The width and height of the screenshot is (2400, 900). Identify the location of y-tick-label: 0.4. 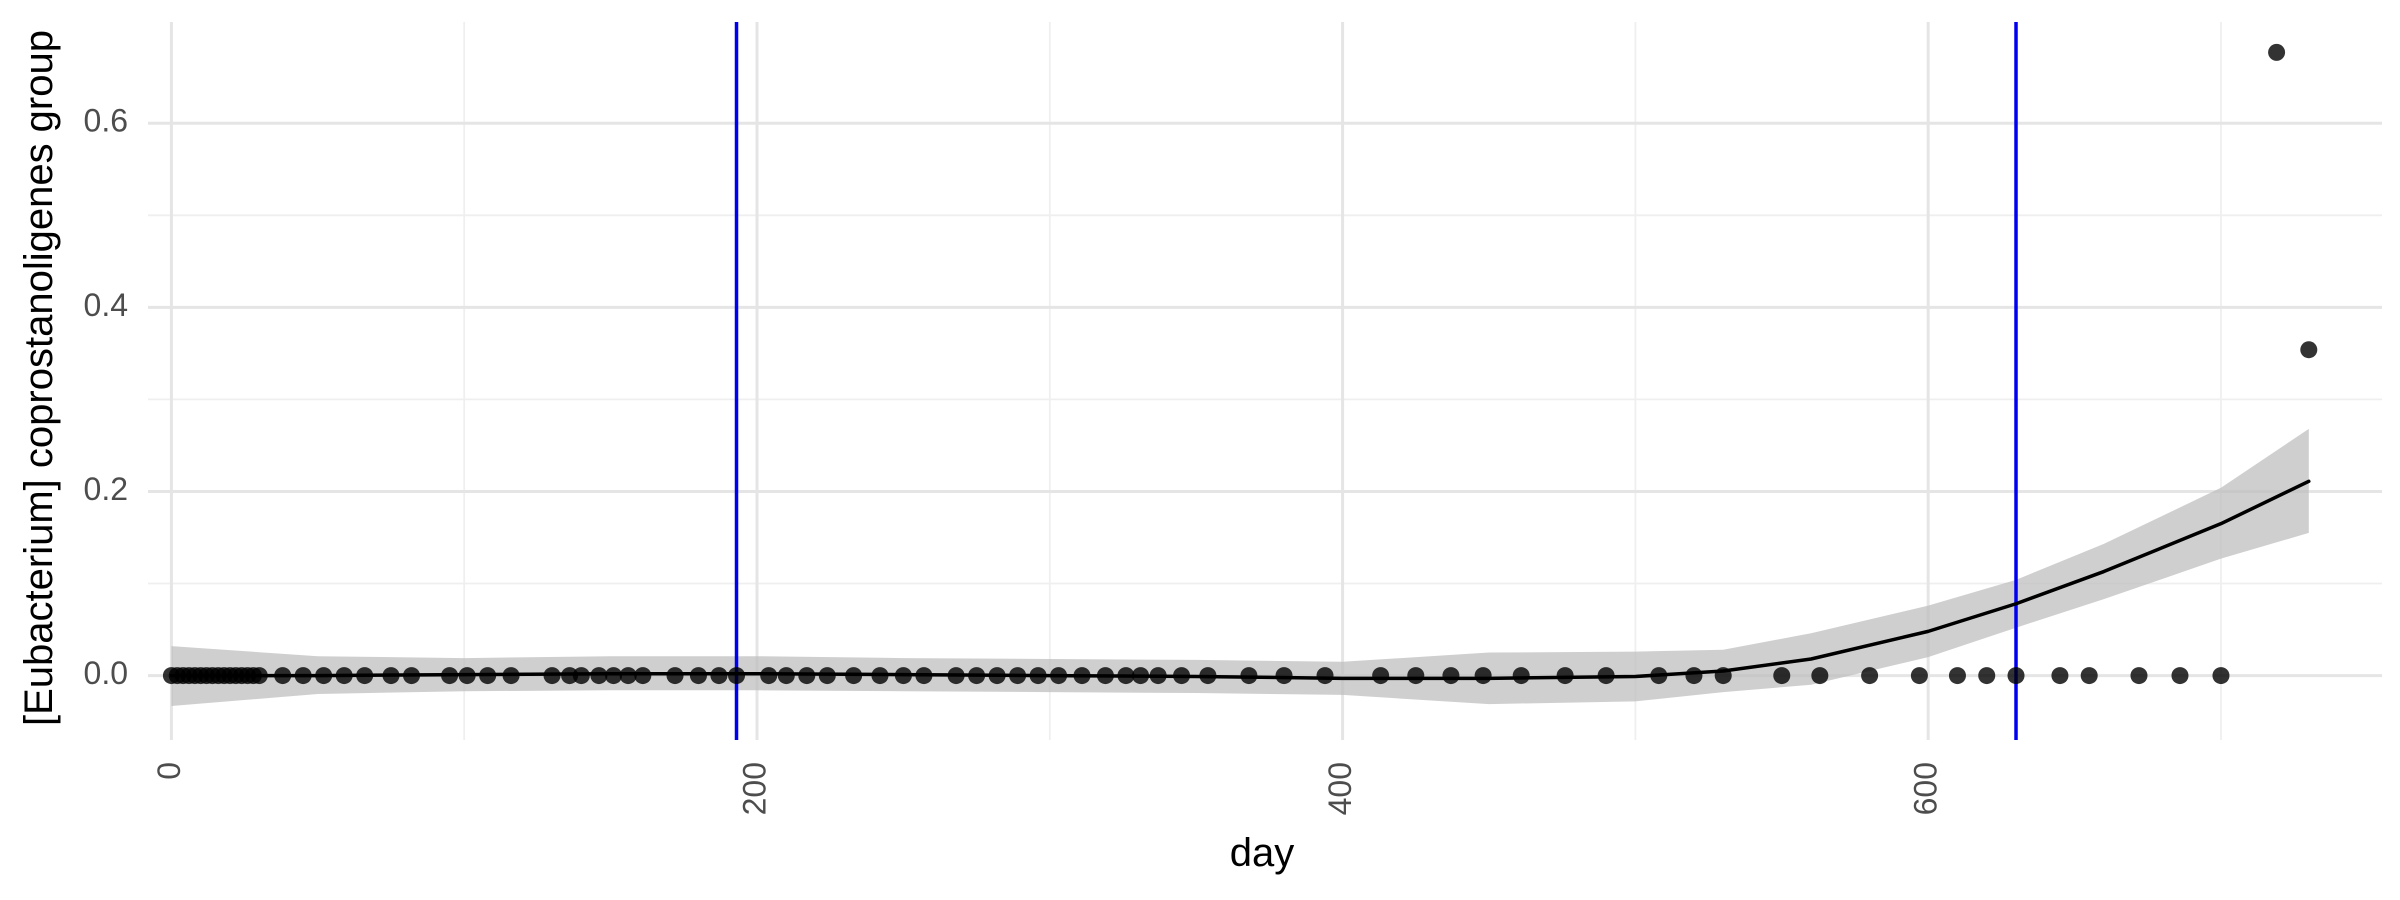
(106, 305).